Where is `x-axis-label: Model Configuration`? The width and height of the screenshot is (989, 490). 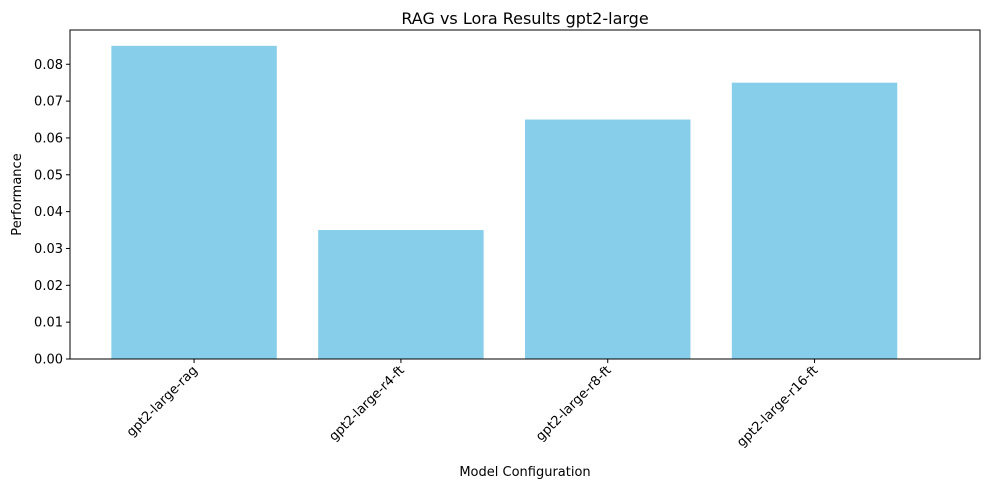
x-axis-label: Model Configuration is located at coordinates (524, 472).